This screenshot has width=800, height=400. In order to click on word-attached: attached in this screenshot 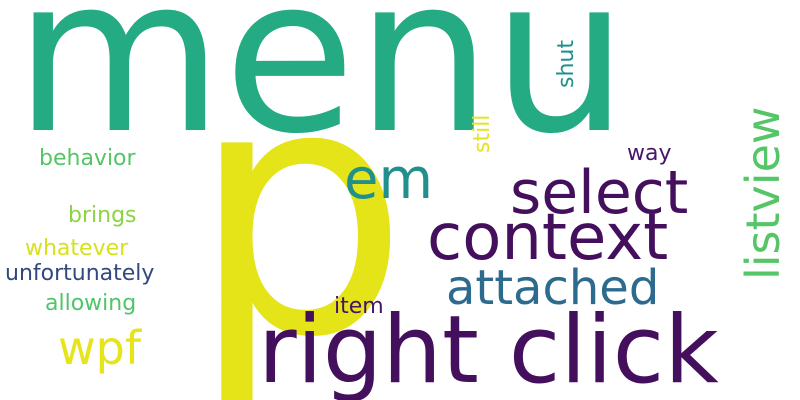, I will do `click(553, 288)`.